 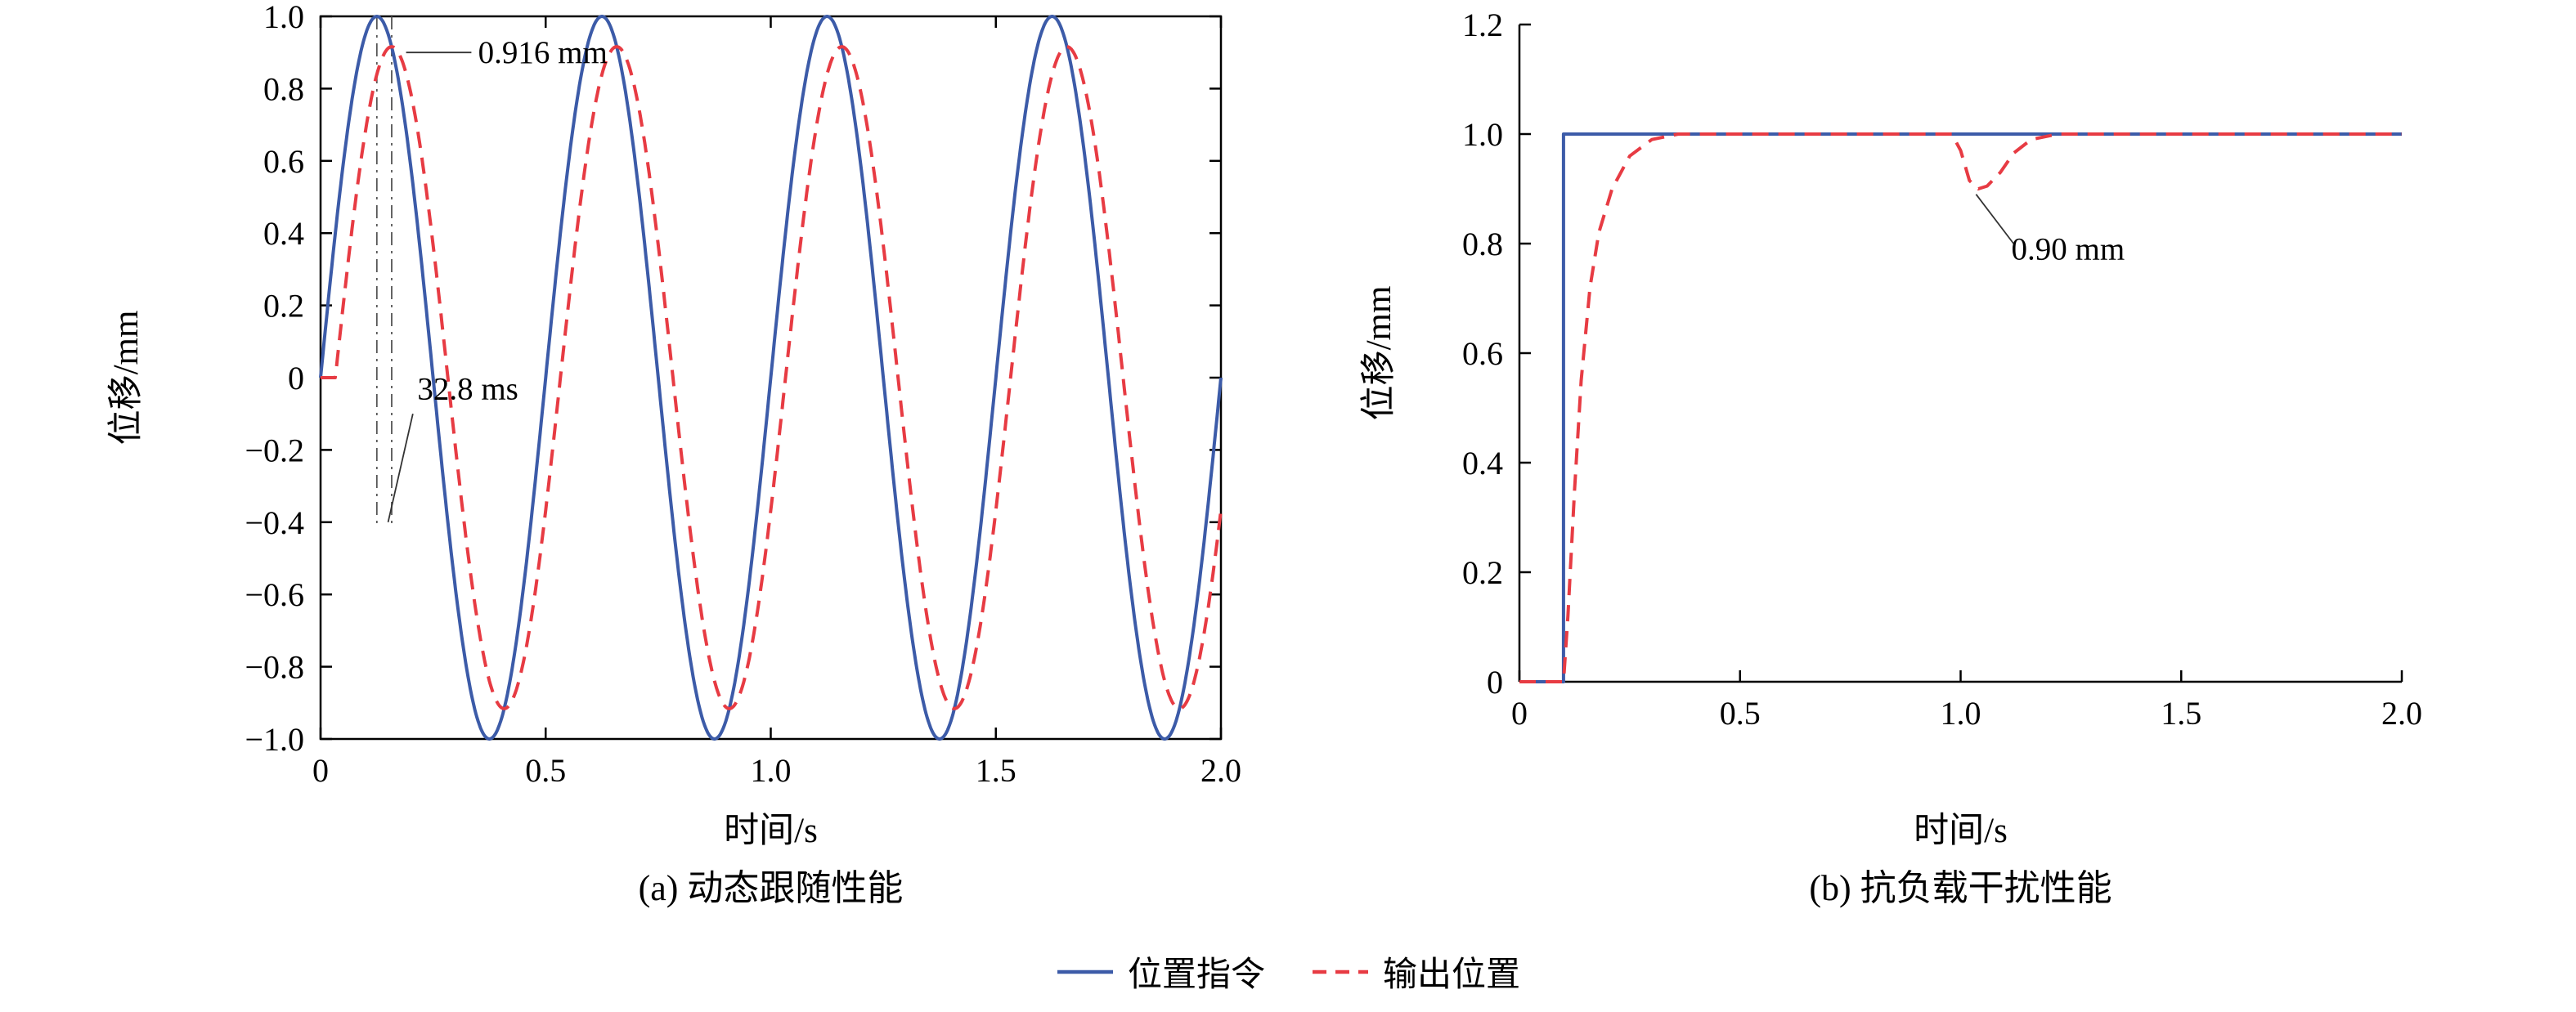 I want to click on legend-label-output: 输出位置, so click(x=1452, y=975).